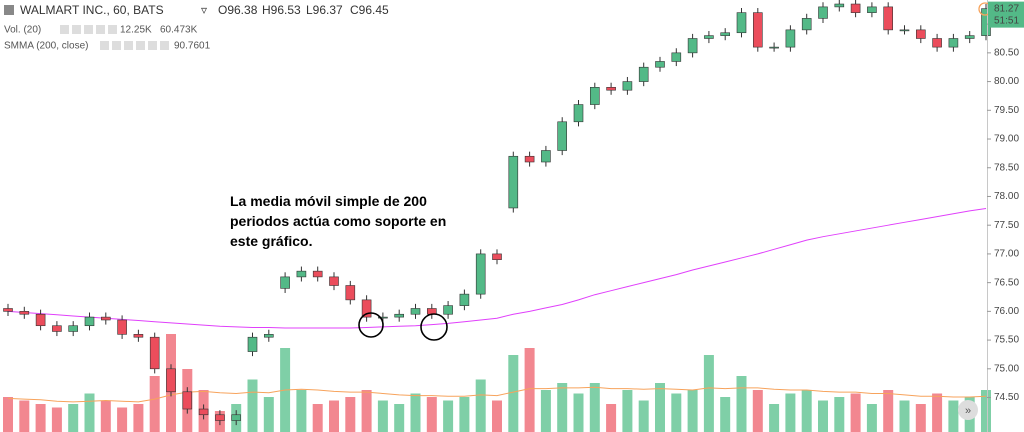 This screenshot has width=1024, height=432. Describe the element at coordinates (1006, 196) in the screenshot. I see `y-tick-label: 78.00` at that location.